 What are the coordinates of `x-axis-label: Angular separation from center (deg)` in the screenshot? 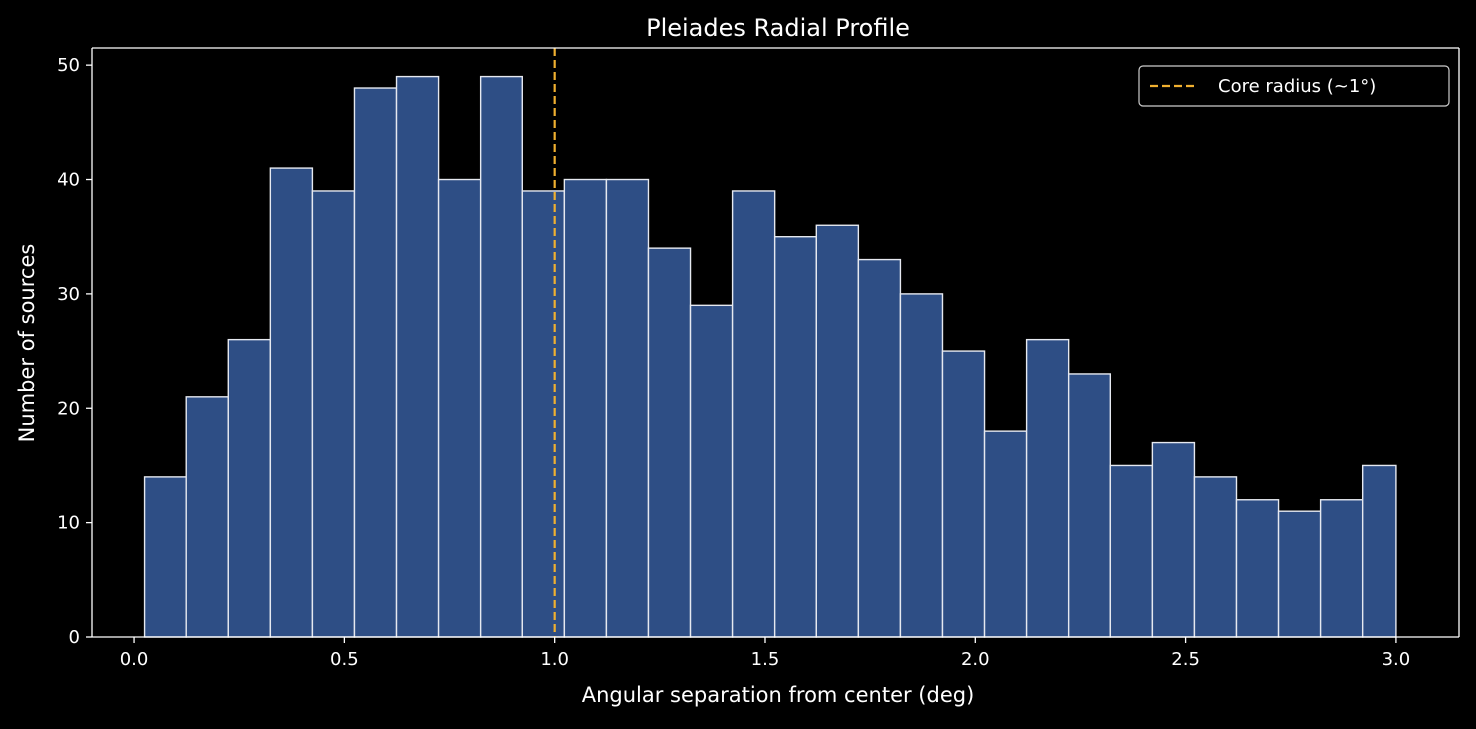 It's located at (778, 695).